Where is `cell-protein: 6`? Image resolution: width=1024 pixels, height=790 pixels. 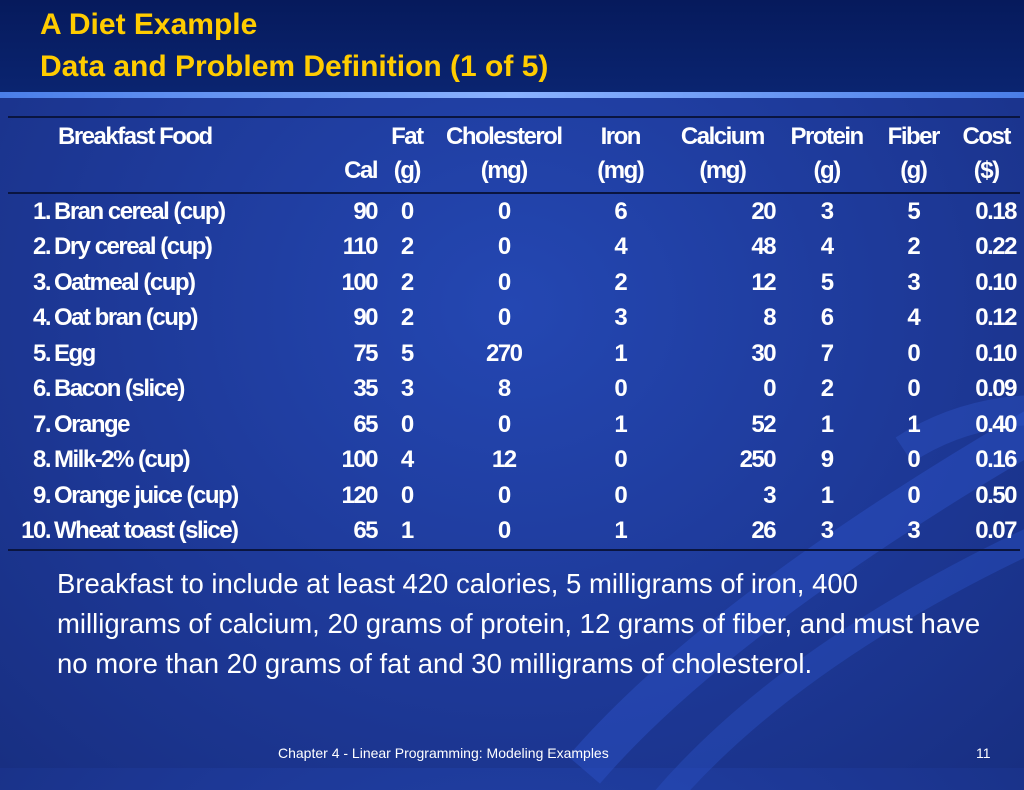 cell-protein: 6 is located at coordinates (827, 318).